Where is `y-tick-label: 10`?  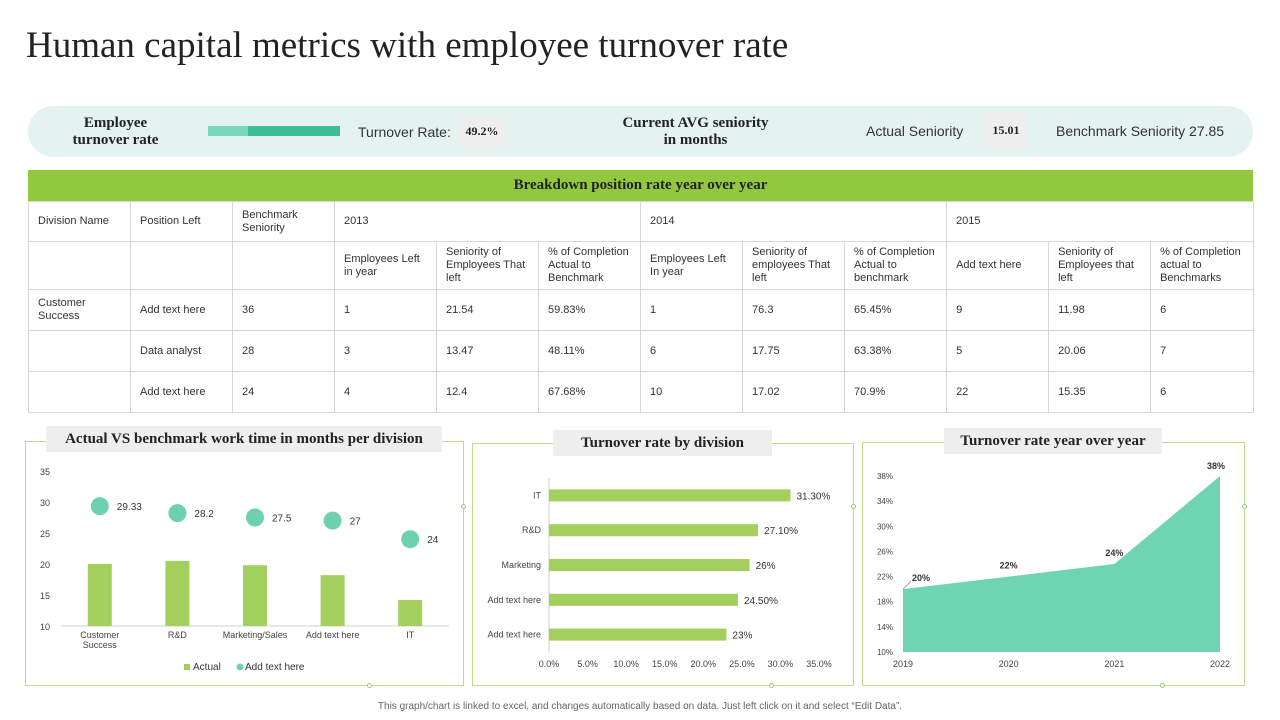
y-tick-label: 10 is located at coordinates (45, 627).